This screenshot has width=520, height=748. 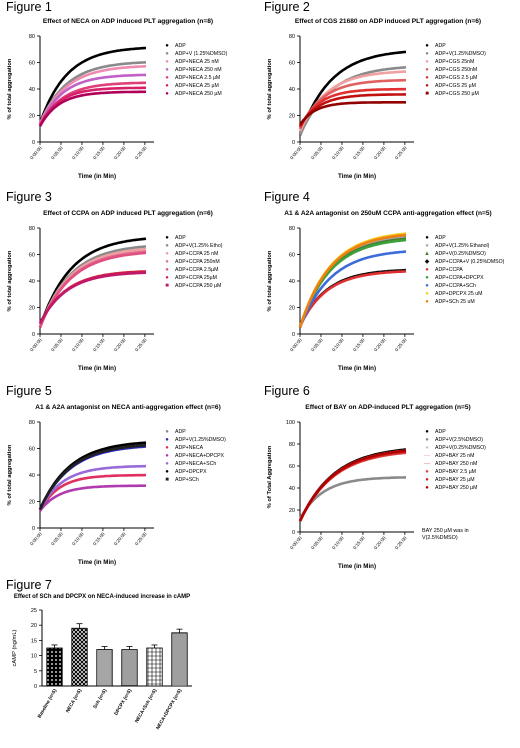 What do you see at coordinates (192, 246) in the screenshot?
I see `legend-item: ● ADP+V(1.25% Etho)` at bounding box center [192, 246].